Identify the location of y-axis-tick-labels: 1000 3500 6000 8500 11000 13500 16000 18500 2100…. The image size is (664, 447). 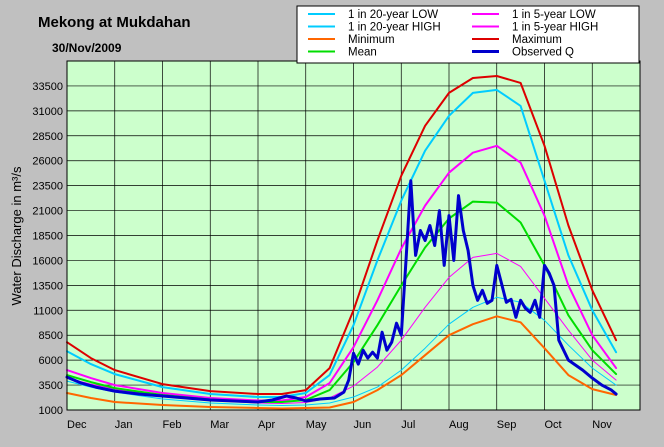
(47, 249).